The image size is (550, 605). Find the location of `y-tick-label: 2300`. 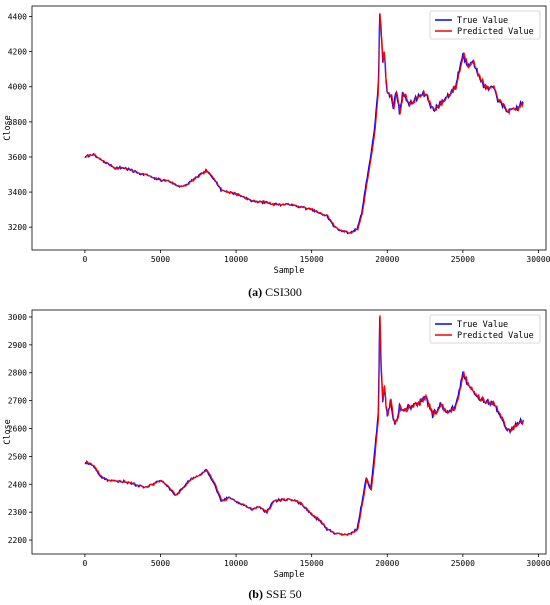

y-tick-label: 2300 is located at coordinates (17, 512).